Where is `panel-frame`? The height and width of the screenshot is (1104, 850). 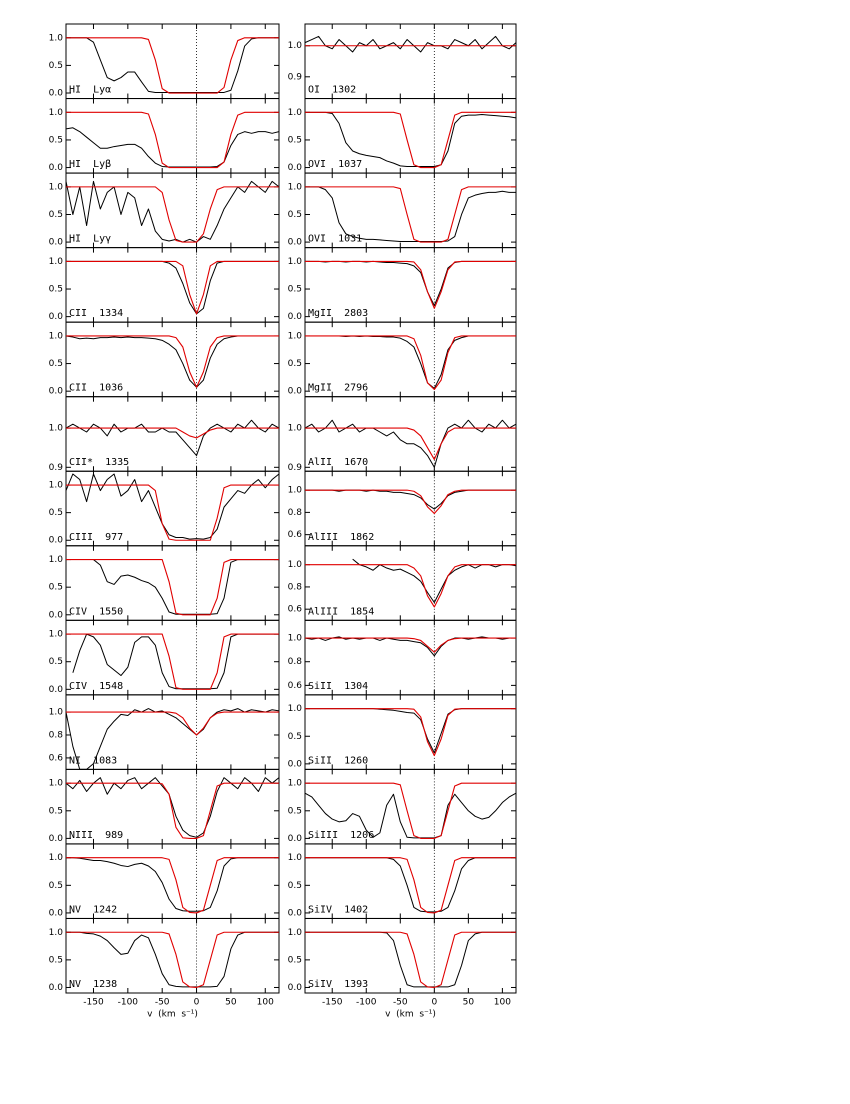
panel-frame is located at coordinates (410, 955).